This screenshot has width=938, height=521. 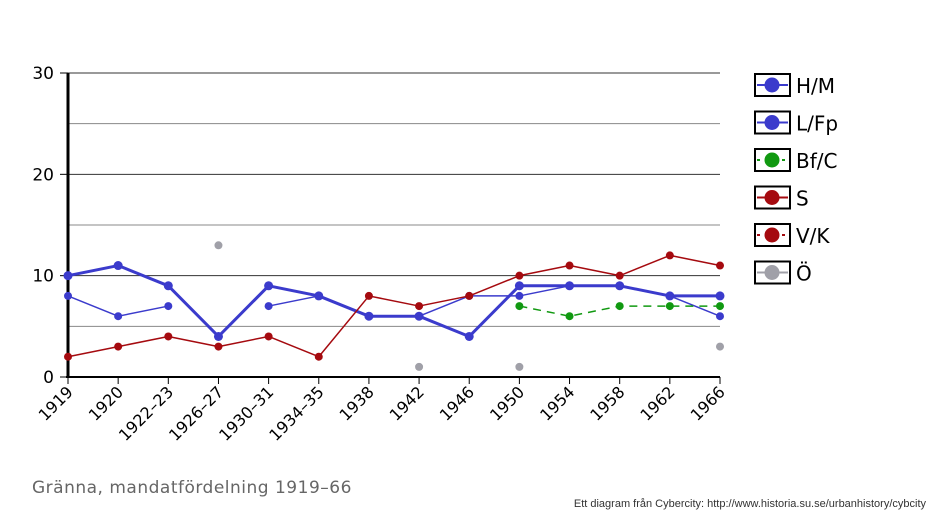 What do you see at coordinates (407, 403) in the screenshot?
I see `x-tick-label: 1942` at bounding box center [407, 403].